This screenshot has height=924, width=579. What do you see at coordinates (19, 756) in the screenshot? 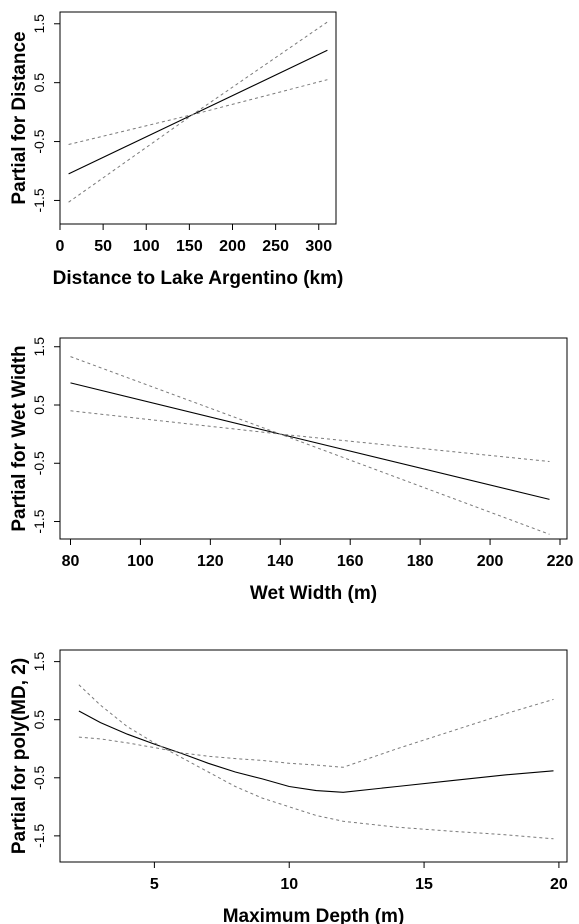
I see `y-axis-title: Partial for poly(MD, 2)` at bounding box center [19, 756].